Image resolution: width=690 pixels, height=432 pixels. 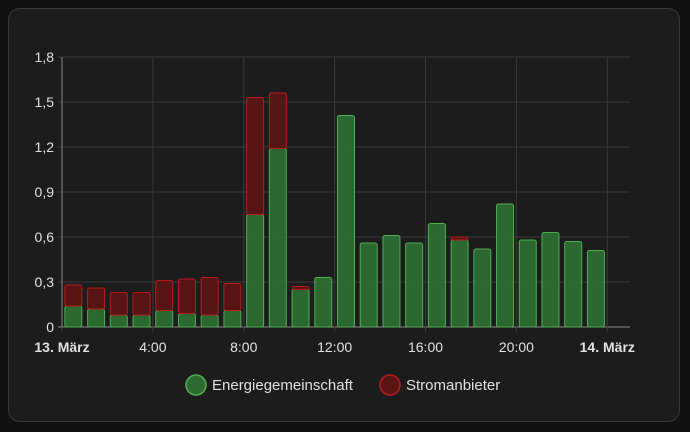 I want to click on x-tick-label: 8:00, so click(x=243, y=347).